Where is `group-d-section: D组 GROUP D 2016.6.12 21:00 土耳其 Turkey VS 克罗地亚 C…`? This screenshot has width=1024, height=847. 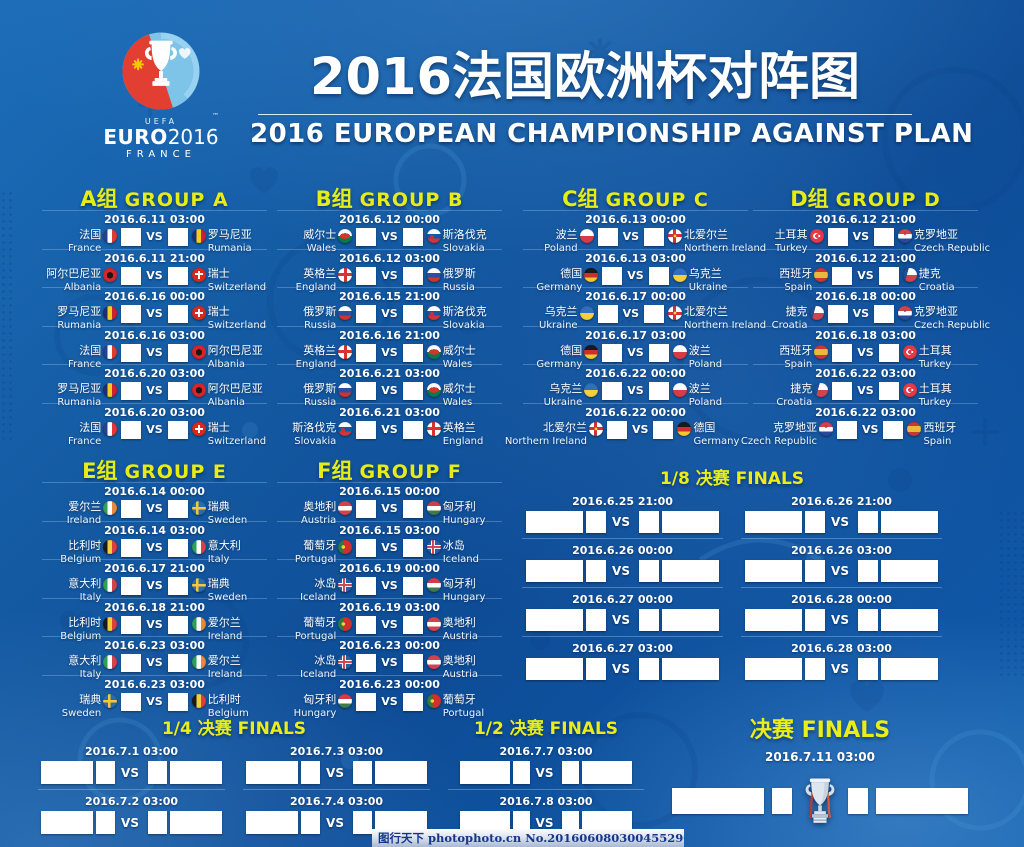
group-d-section: D组 GROUP D 2016.6.12 21:00 土耳其 Turkey VS 克罗地亚 C… is located at coordinates (865, 315).